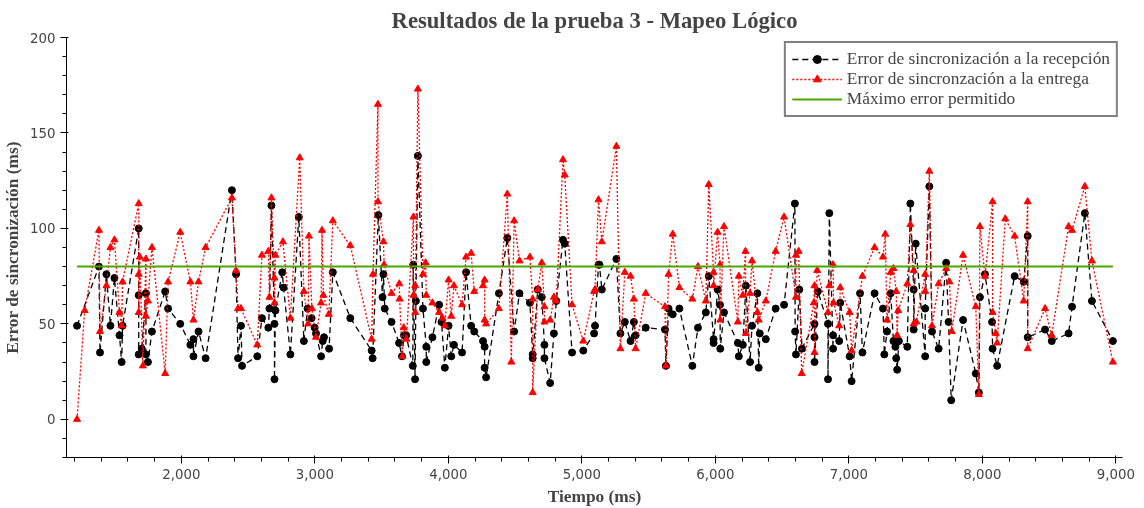 The height and width of the screenshot is (508, 1144). I want to click on x-tick-label: 5,000, so click(581, 474).